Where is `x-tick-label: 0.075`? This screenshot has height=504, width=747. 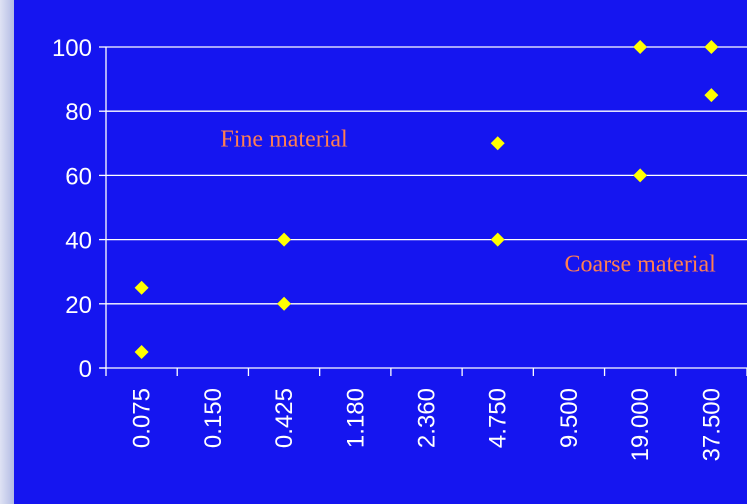
x-tick-label: 0.075 is located at coordinates (142, 418).